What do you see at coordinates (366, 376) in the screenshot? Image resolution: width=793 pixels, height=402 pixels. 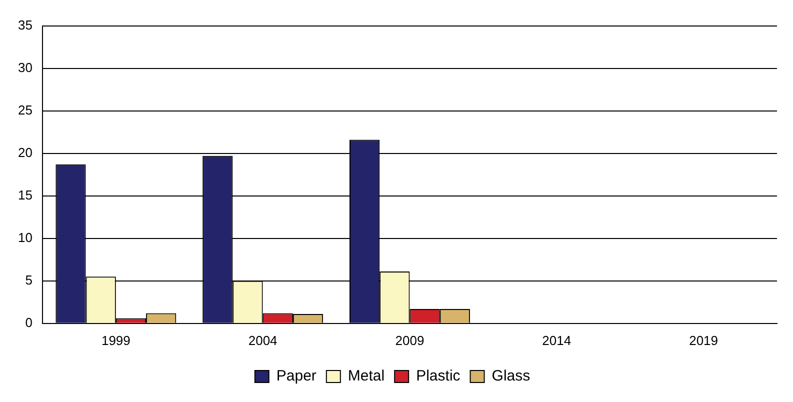 I see `legend-label: Metal` at bounding box center [366, 376].